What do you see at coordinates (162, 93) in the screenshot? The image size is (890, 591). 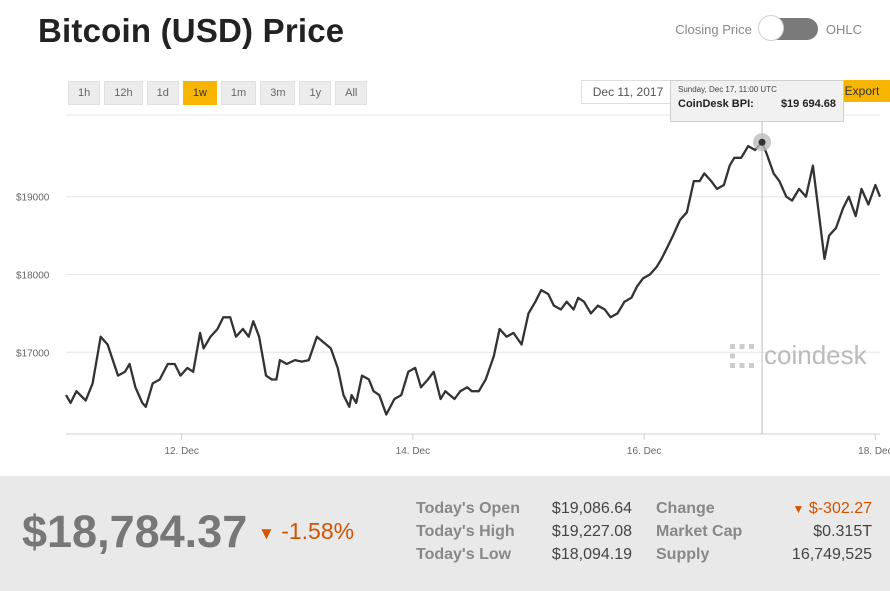 I see `range-button-1d: 1d` at bounding box center [162, 93].